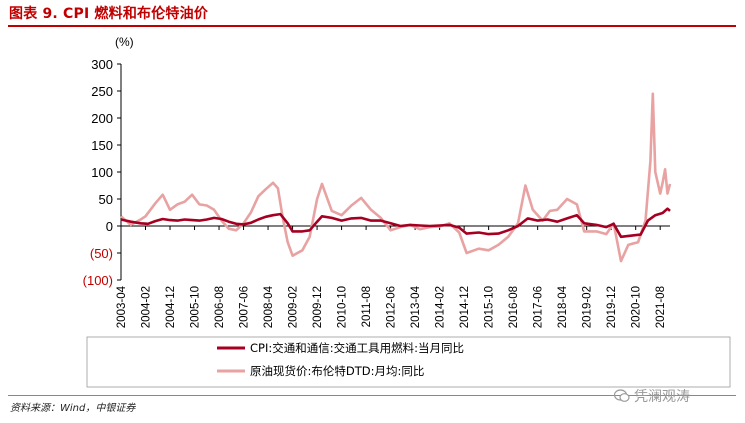 Image resolution: width=745 pixels, height=423 pixels. I want to click on y-axis: 300 250 200 150 100 50 0 (50) (100), so click(102, 172).